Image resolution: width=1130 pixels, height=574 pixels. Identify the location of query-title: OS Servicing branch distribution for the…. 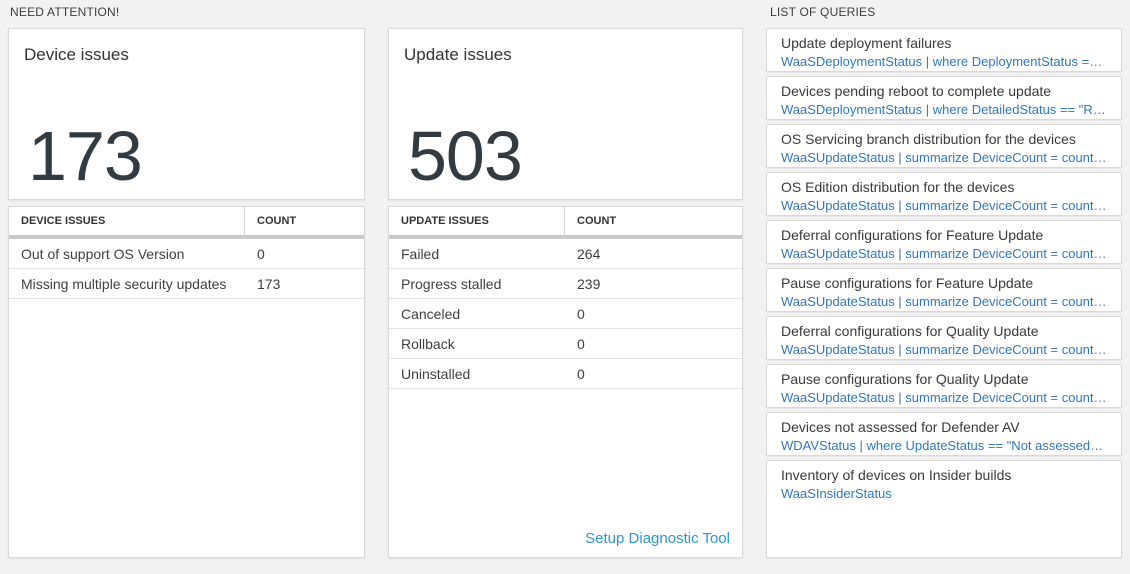
(928, 139).